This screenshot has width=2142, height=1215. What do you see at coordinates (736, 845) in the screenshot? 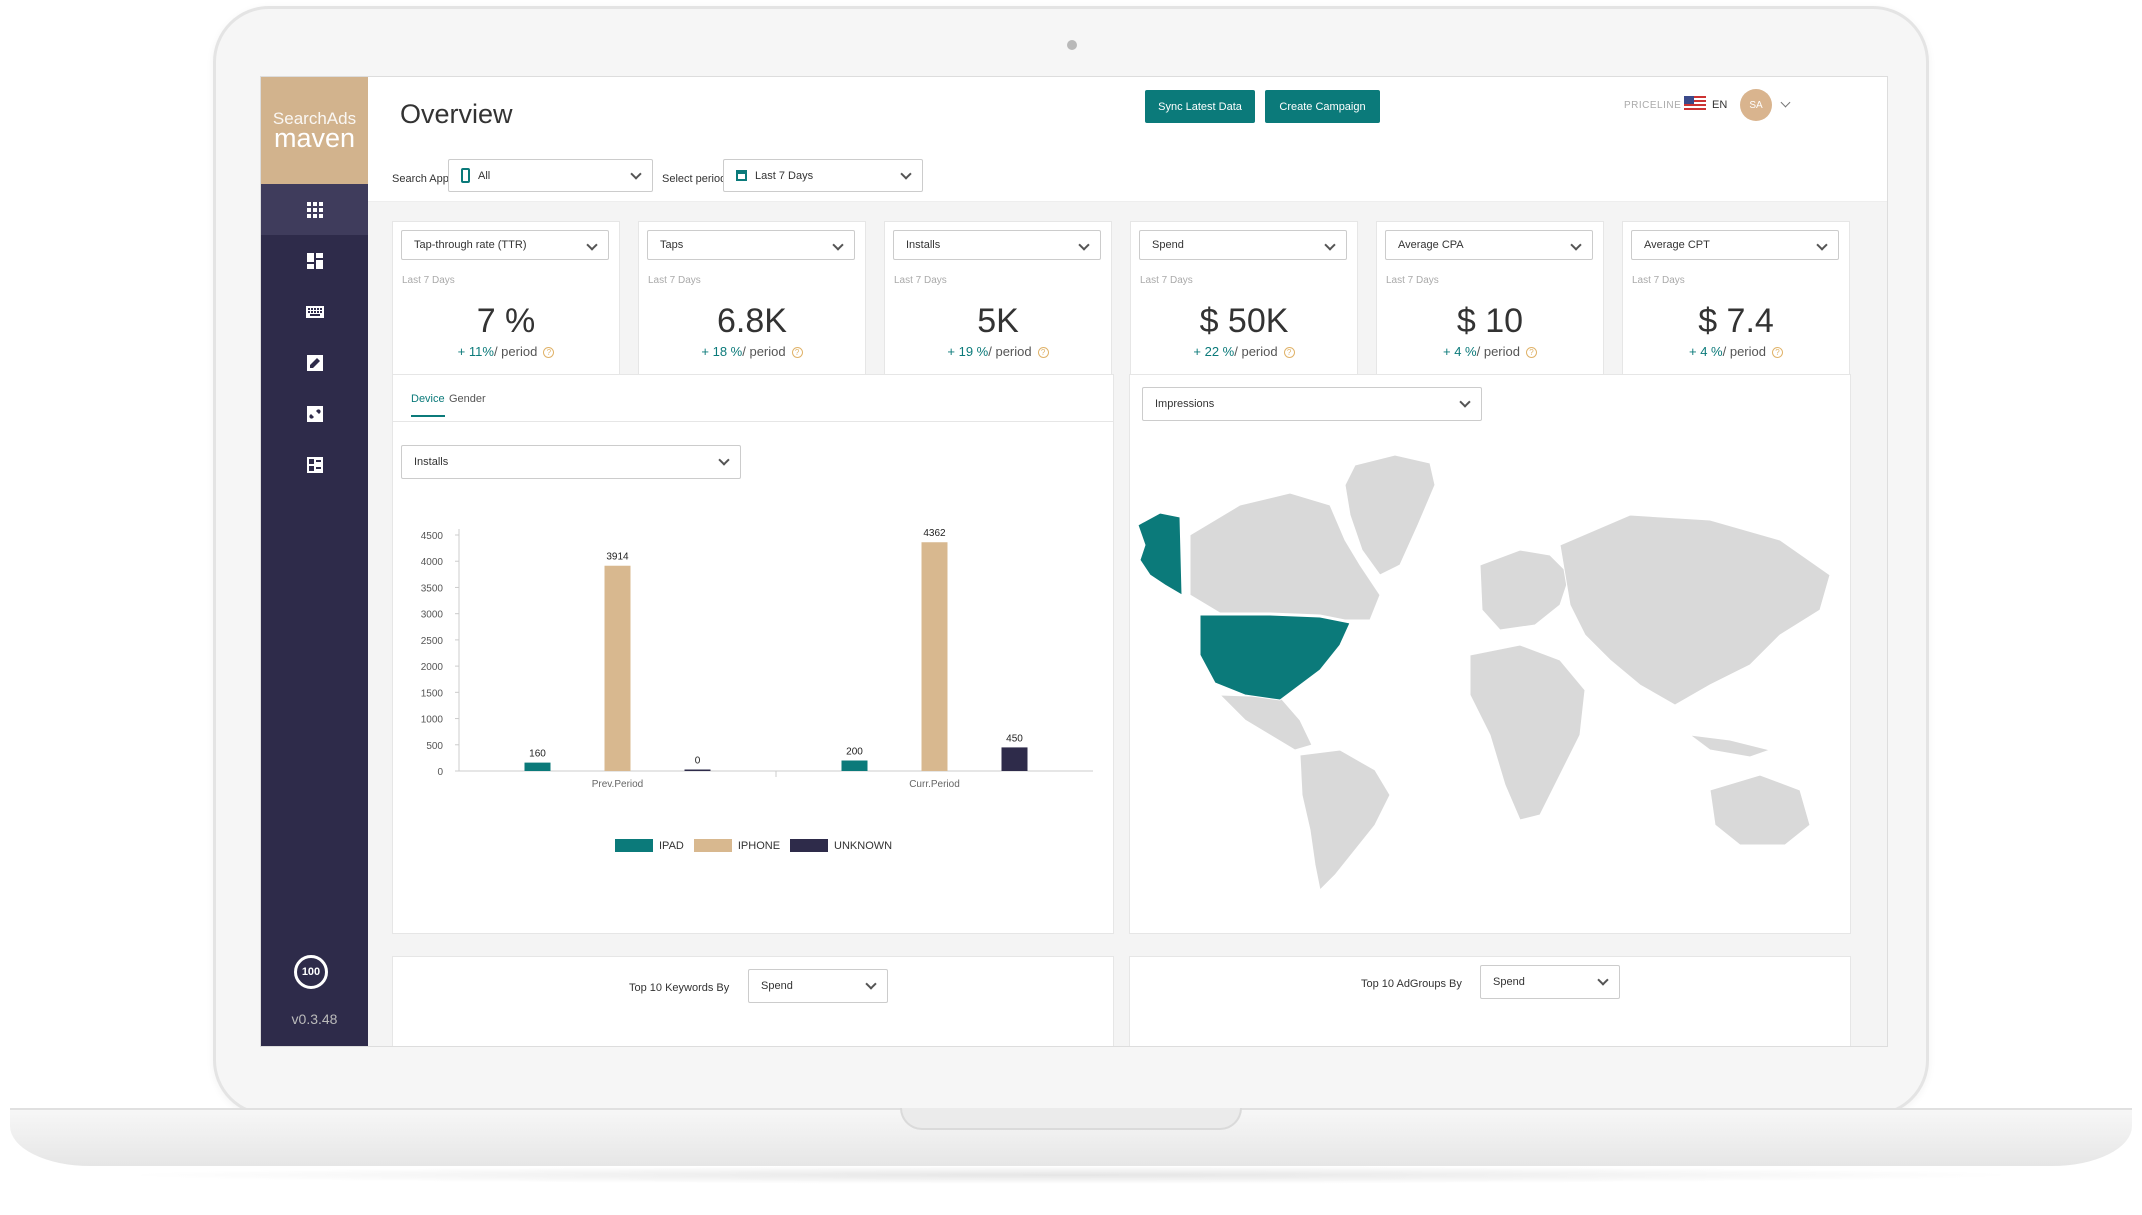
I see `legend-item: IPHONE` at bounding box center [736, 845].